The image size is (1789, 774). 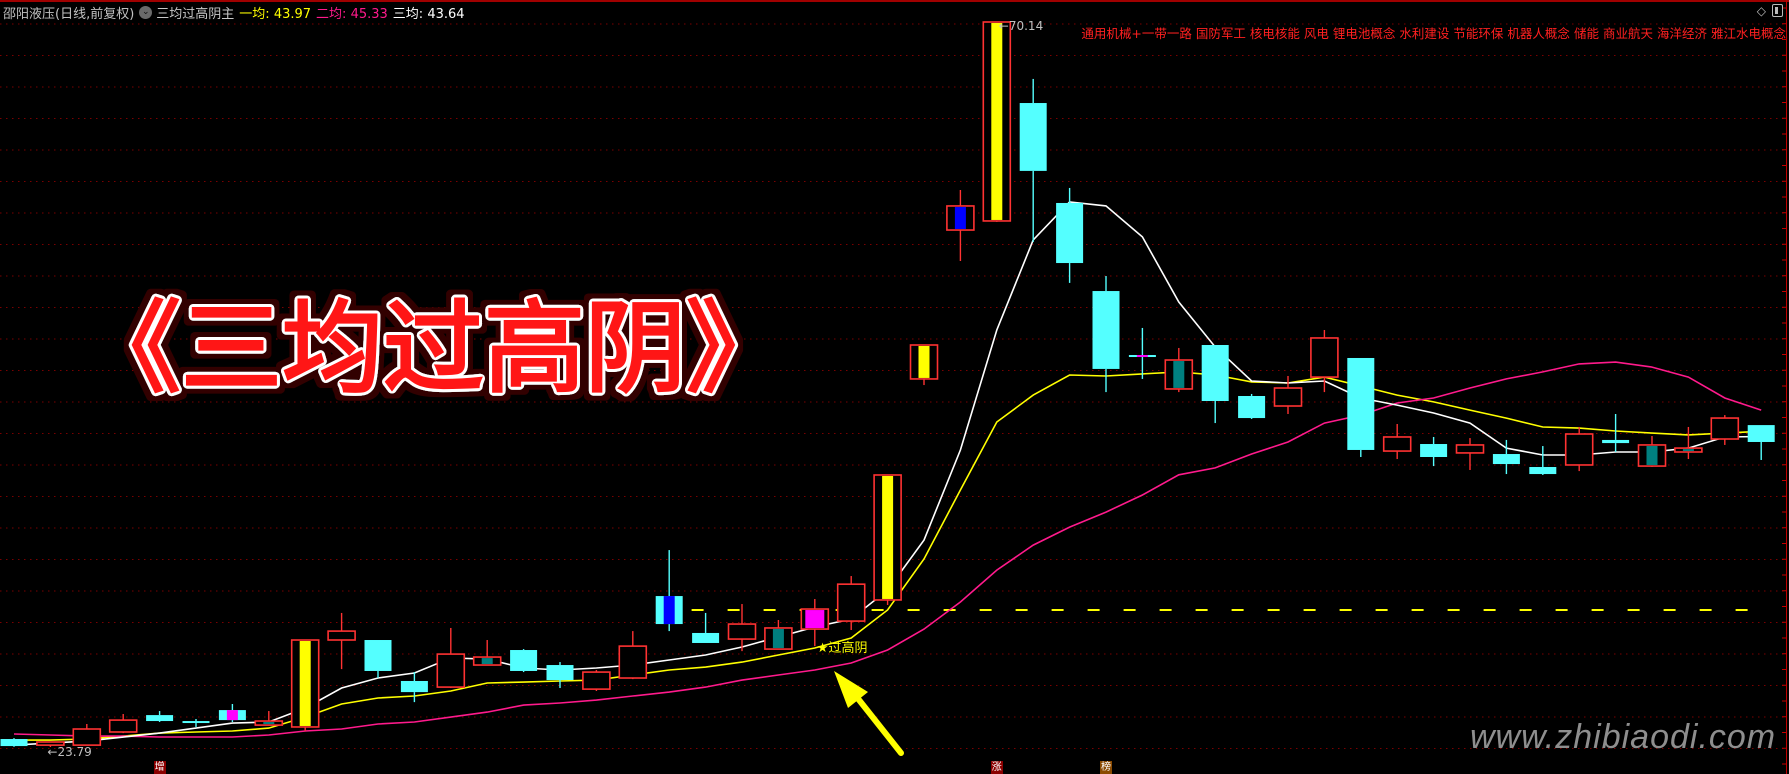 I want to click on sector-tag: 风电, so click(x=1316, y=33).